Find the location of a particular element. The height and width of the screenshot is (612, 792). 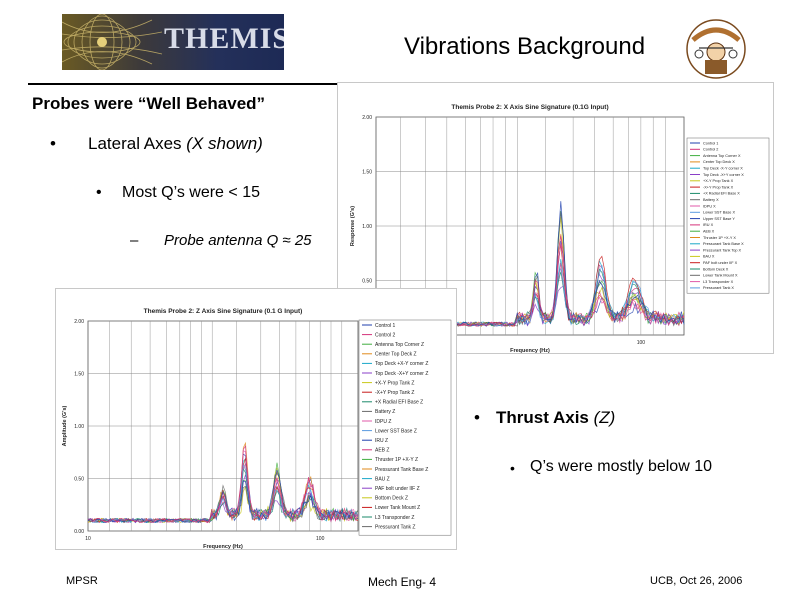

thrust-axis-note: (Z) is located at coordinates (604, 417).